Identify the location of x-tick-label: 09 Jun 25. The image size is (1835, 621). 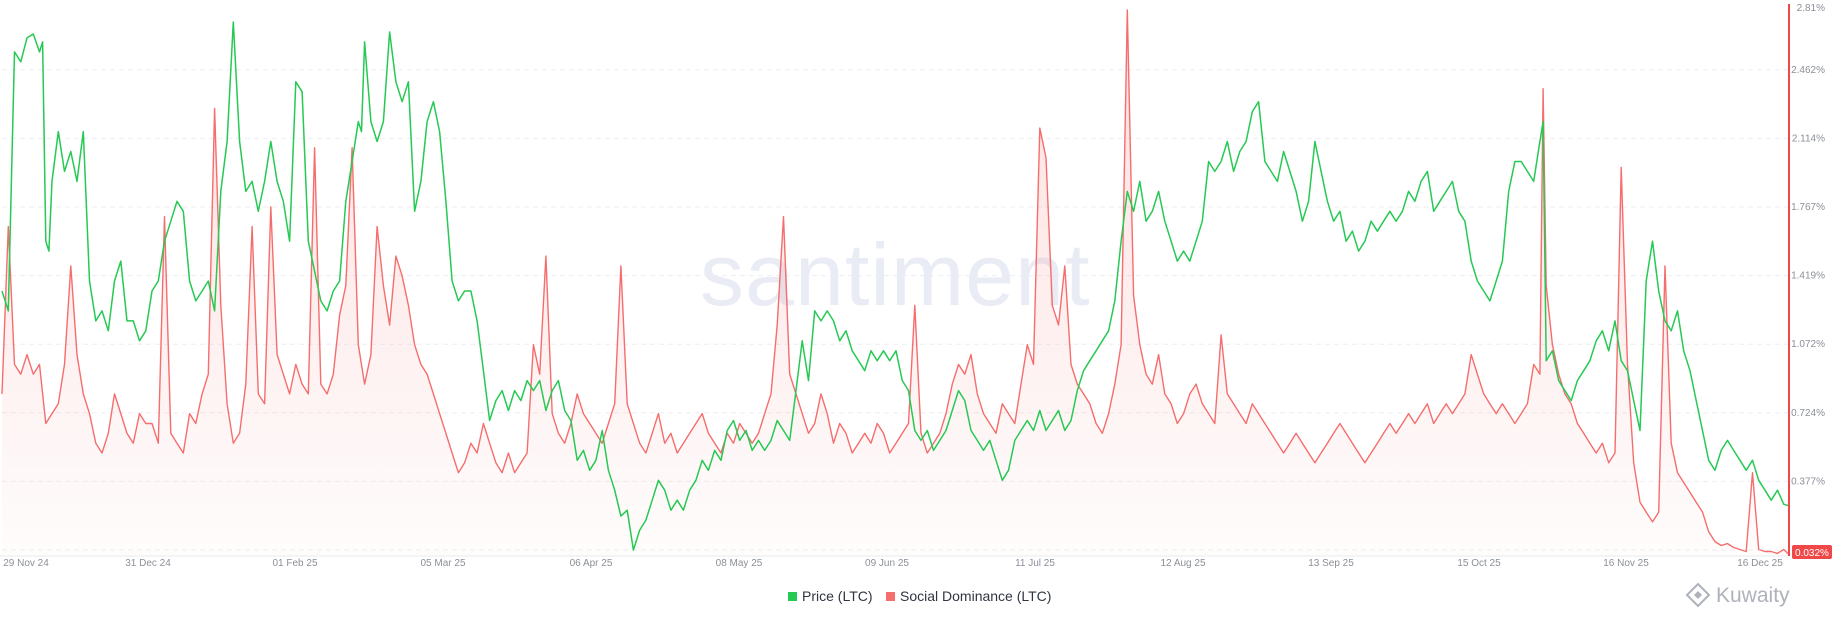
(887, 563).